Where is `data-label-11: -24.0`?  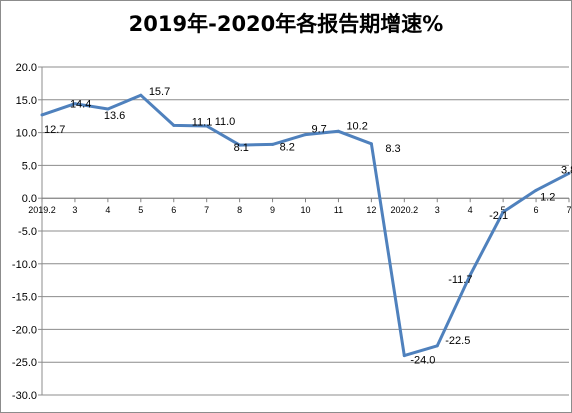
data-label-11: -24.0 is located at coordinates (422, 361).